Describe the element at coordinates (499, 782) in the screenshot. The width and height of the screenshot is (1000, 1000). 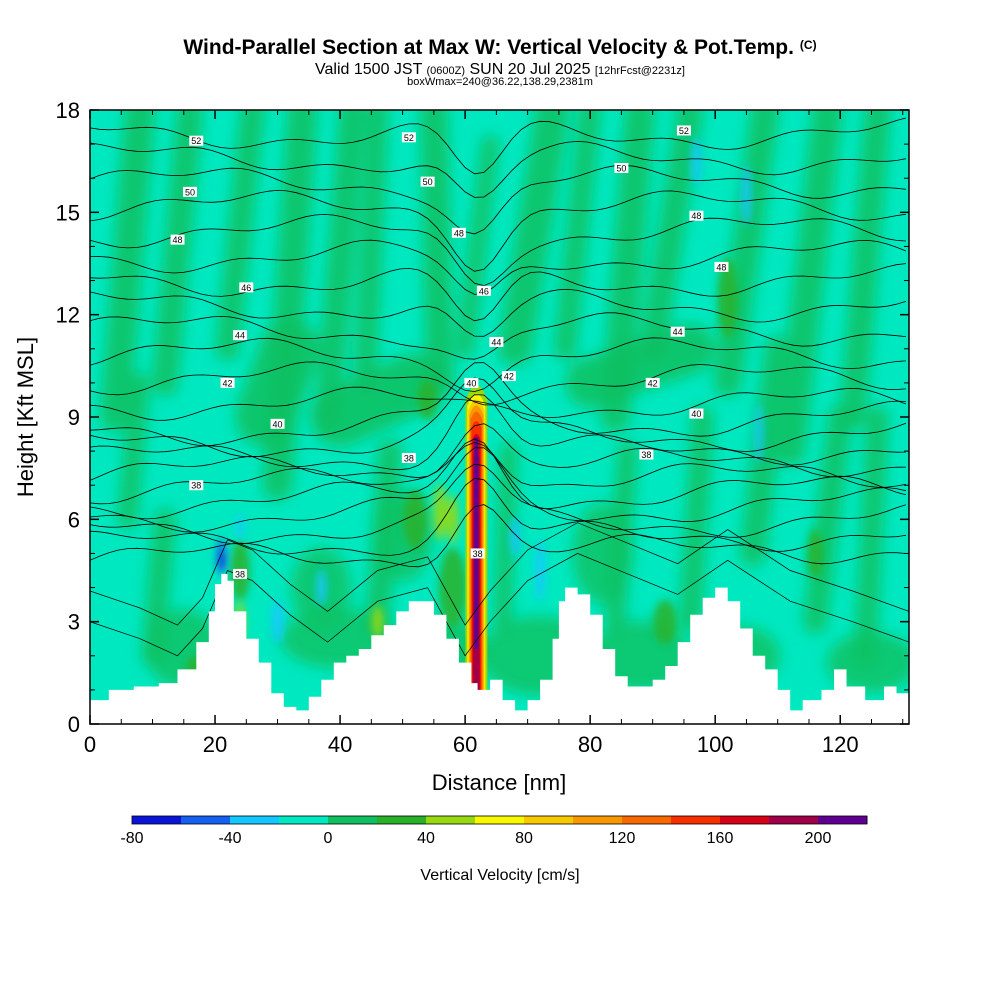
I see `x-axis-label: Distance [nm]` at that location.